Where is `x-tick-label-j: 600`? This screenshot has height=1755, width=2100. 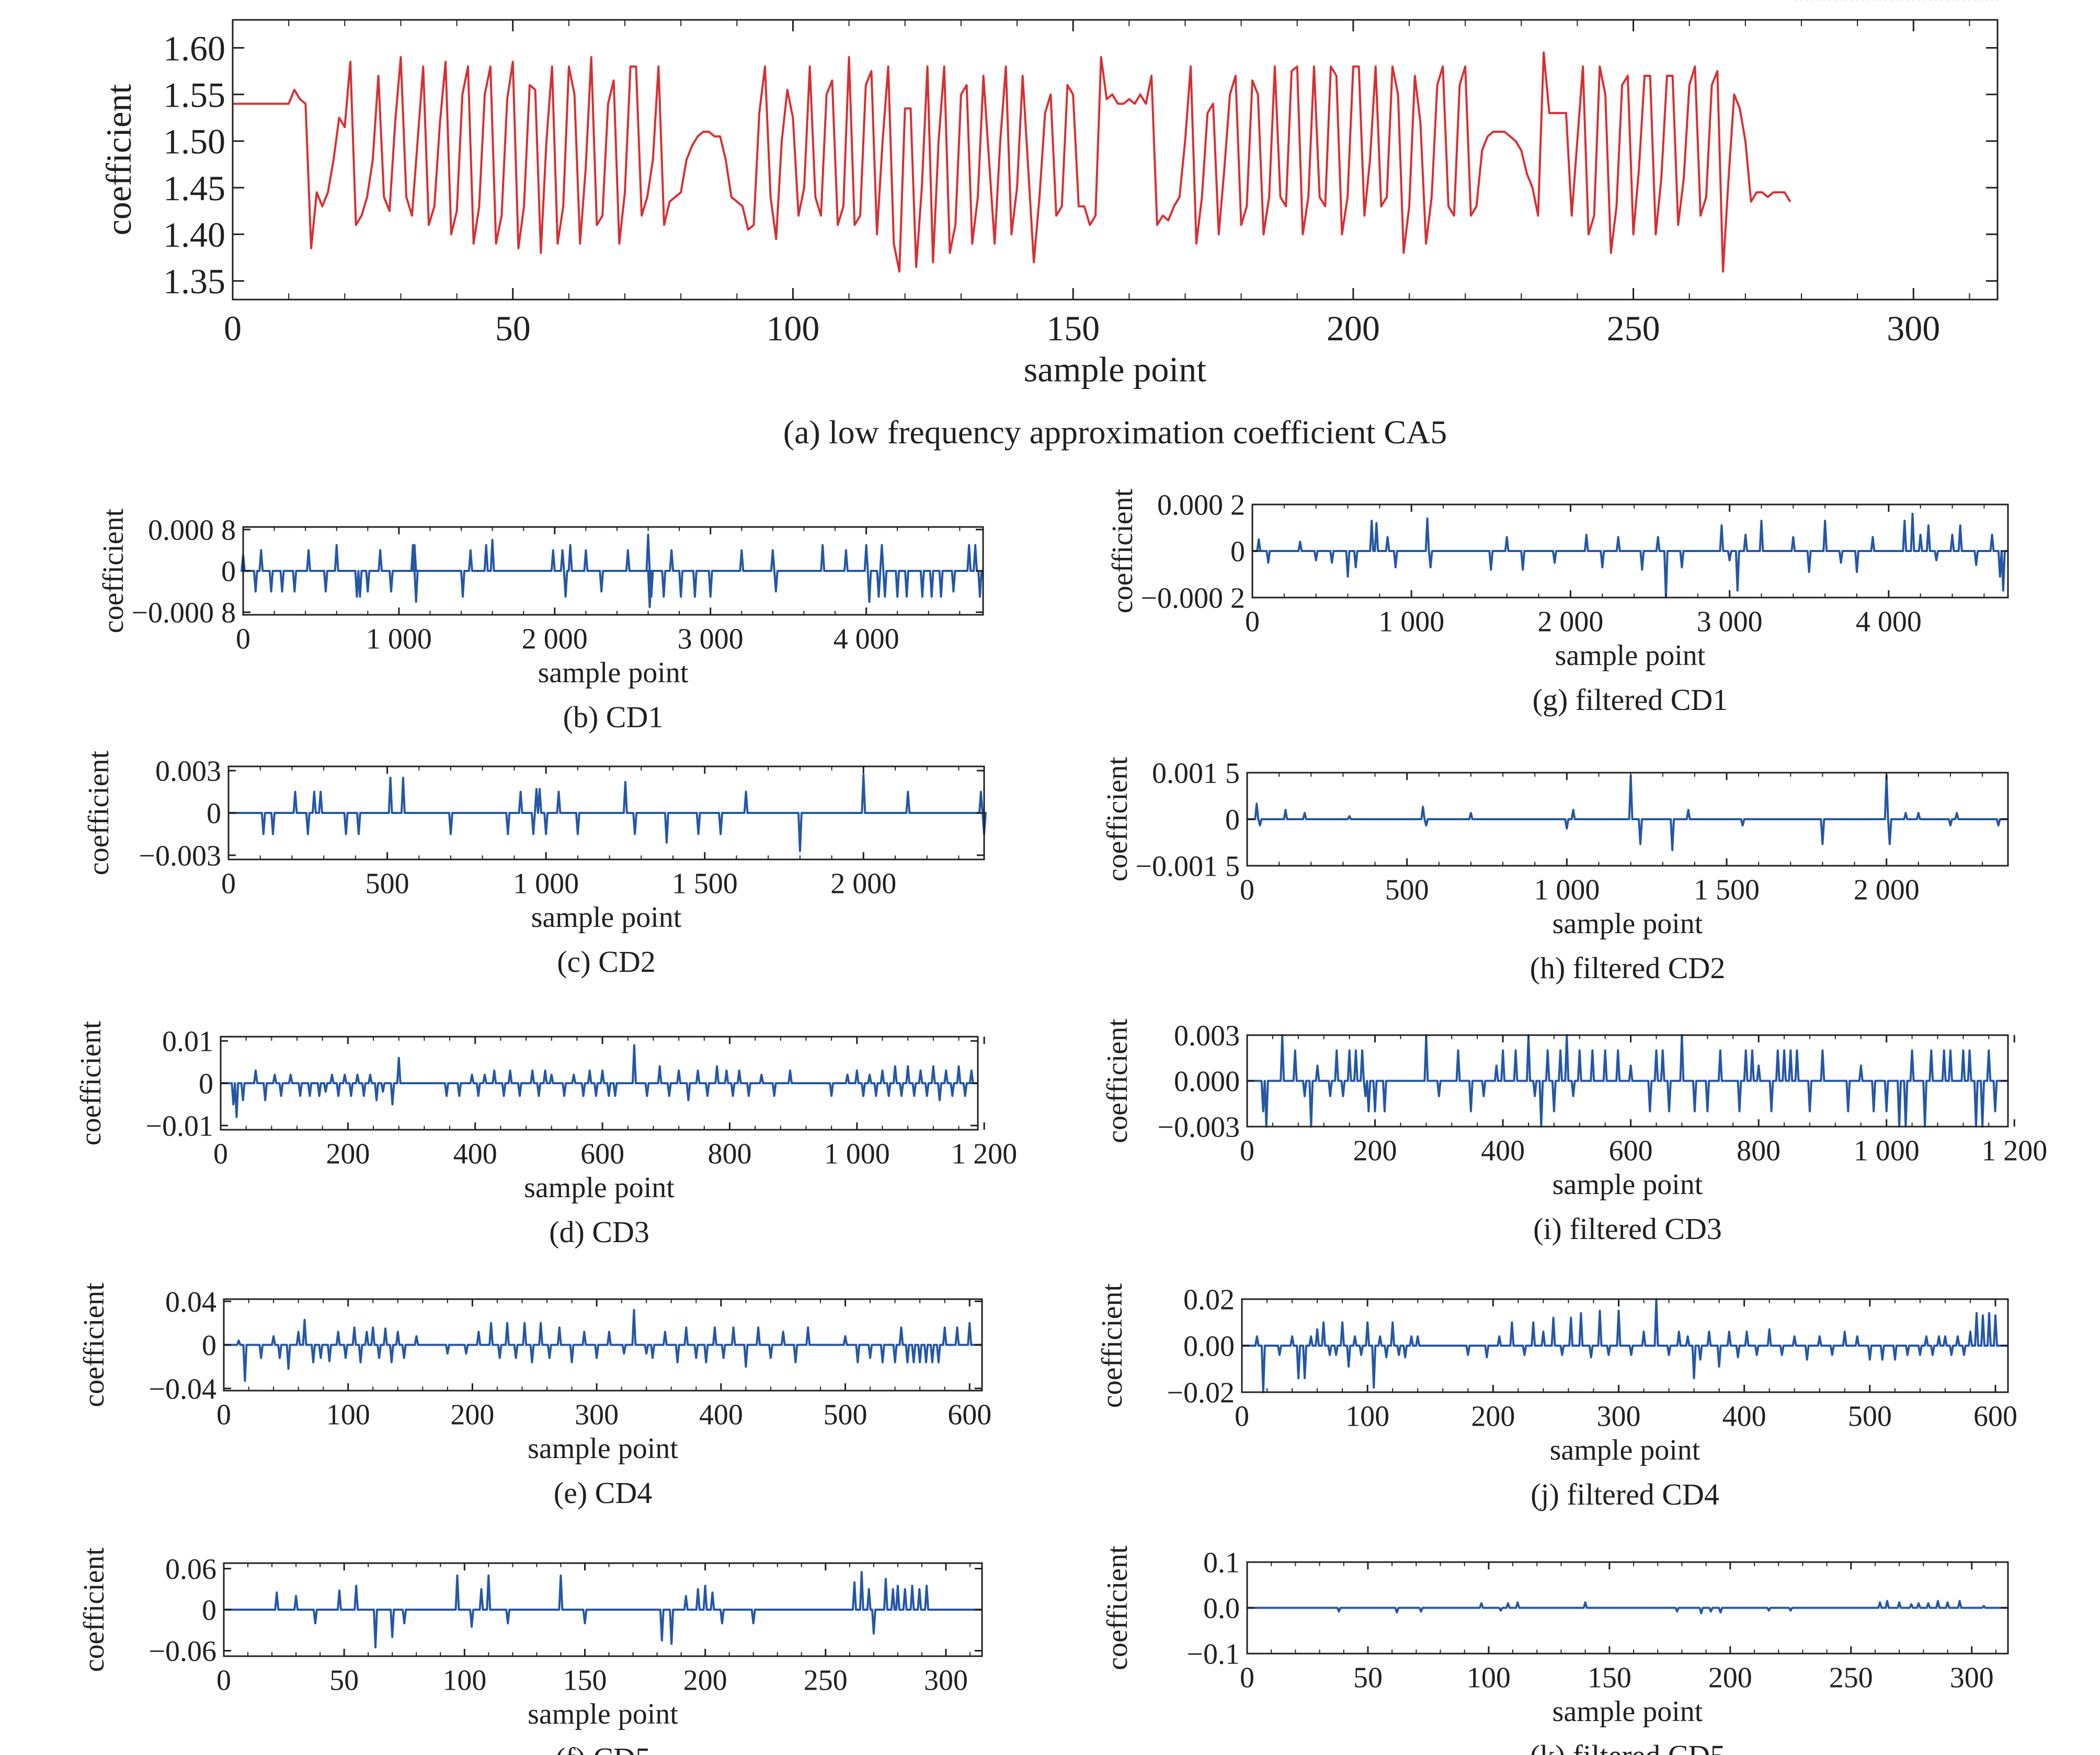 x-tick-label-j: 600 is located at coordinates (1995, 1416).